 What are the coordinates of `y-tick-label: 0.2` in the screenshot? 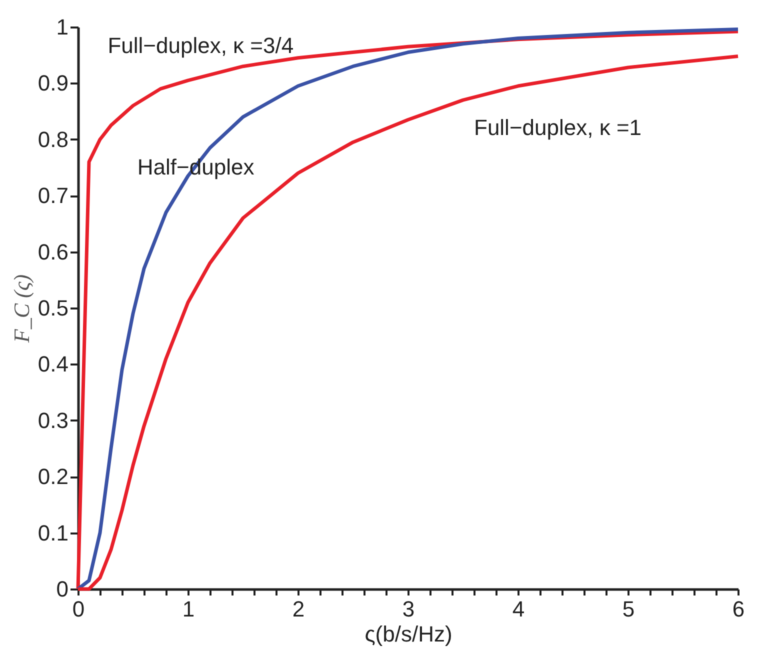 It's located at (53, 477).